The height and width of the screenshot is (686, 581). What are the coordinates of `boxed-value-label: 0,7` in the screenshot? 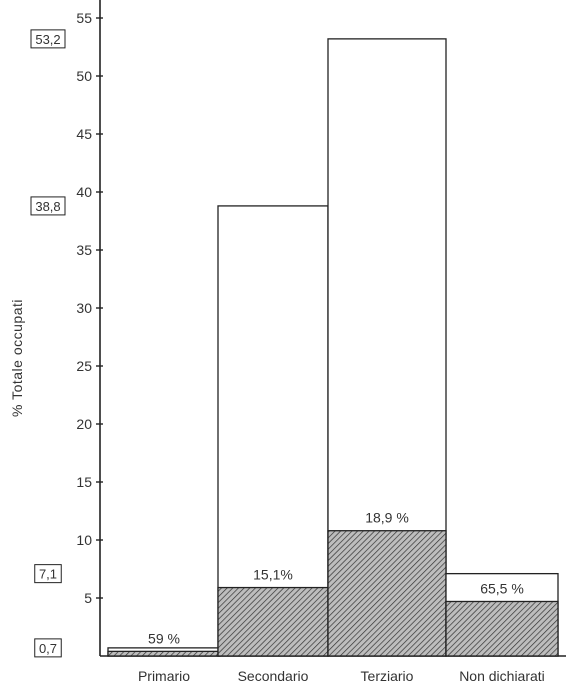 It's located at (48, 648).